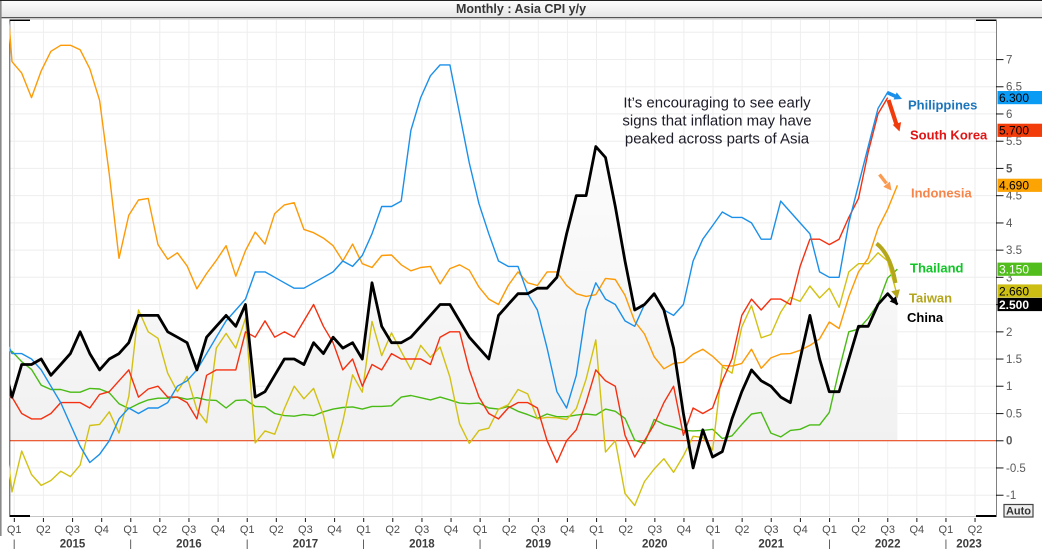 This screenshot has width=1042, height=549. What do you see at coordinates (717, 139) in the screenshot?
I see `svg-text: peaked across parts of Asia` at bounding box center [717, 139].